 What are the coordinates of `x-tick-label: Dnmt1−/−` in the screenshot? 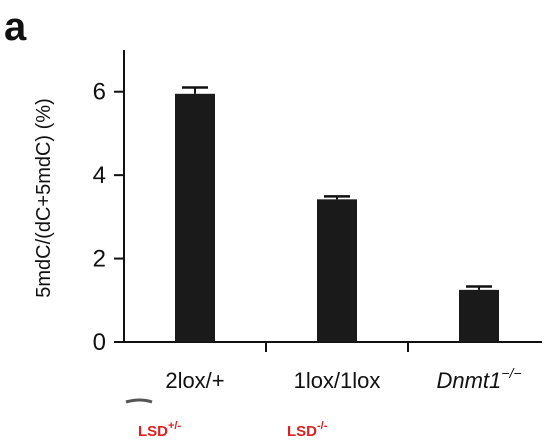 It's located at (478, 379).